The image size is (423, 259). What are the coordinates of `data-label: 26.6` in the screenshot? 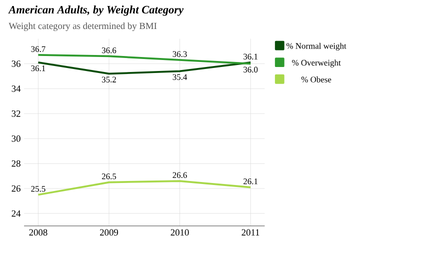 It's located at (179, 175).